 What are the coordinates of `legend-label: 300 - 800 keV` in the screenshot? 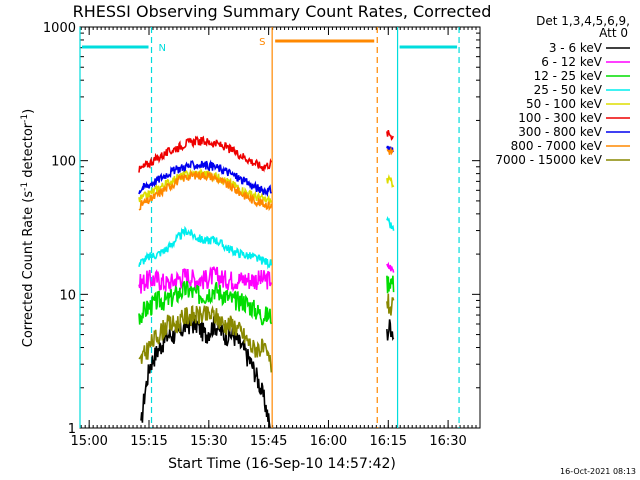 It's located at (560, 132).